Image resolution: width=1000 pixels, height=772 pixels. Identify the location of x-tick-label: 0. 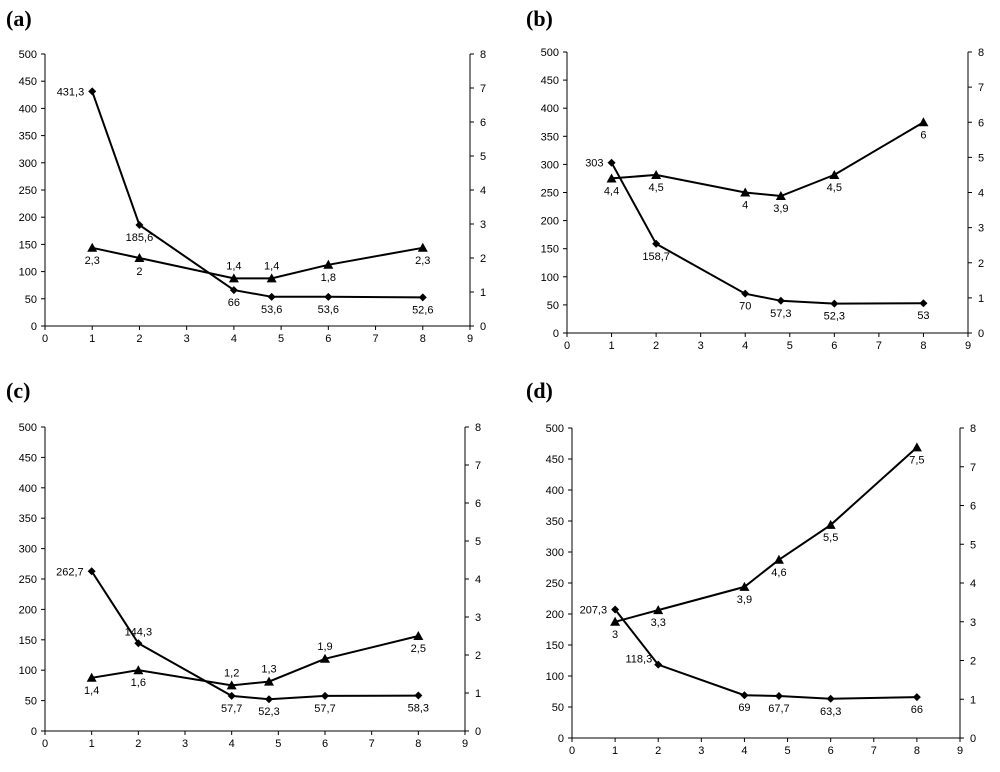
(45, 744).